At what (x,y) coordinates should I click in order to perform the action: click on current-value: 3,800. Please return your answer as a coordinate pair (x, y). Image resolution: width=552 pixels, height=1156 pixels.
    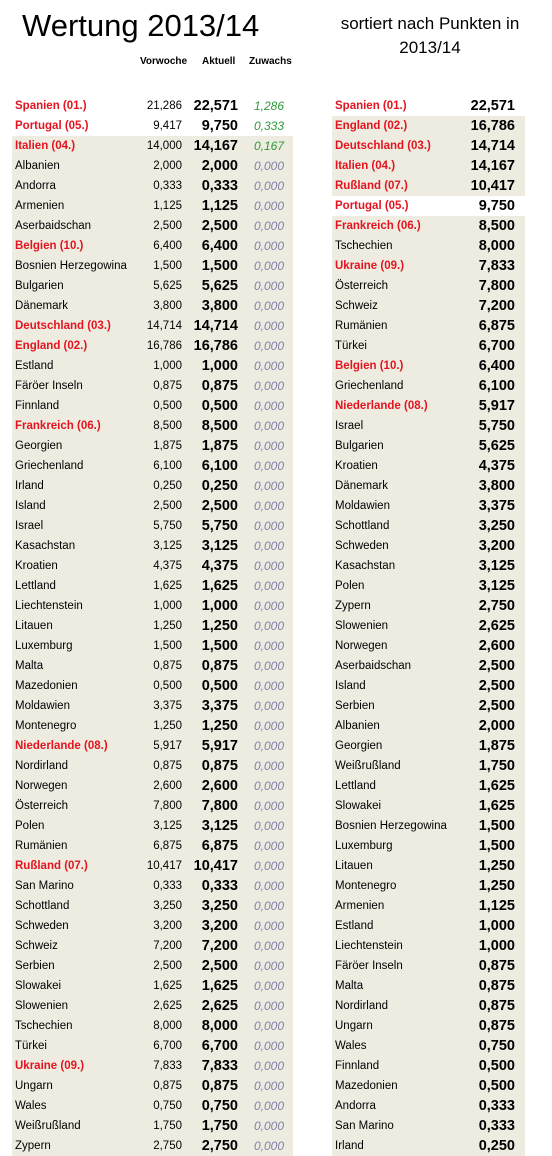
    Looking at the image, I should click on (496, 486).